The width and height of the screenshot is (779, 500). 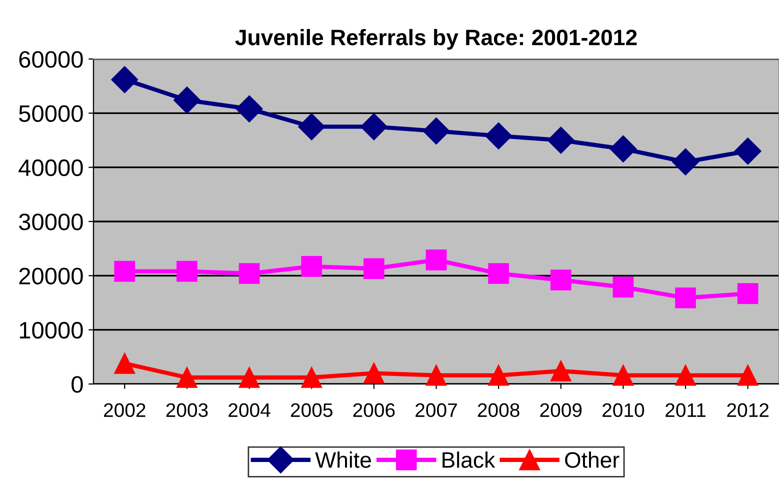 What do you see at coordinates (51, 276) in the screenshot?
I see `y-tick-label: 20000` at bounding box center [51, 276].